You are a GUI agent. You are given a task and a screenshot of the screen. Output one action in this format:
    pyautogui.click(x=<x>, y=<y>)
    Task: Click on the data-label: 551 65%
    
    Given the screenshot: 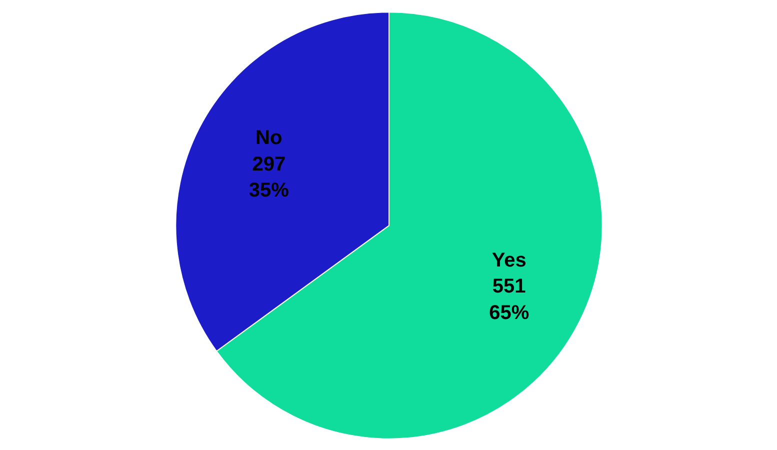 What is the action you would take?
    pyautogui.click(x=509, y=300)
    